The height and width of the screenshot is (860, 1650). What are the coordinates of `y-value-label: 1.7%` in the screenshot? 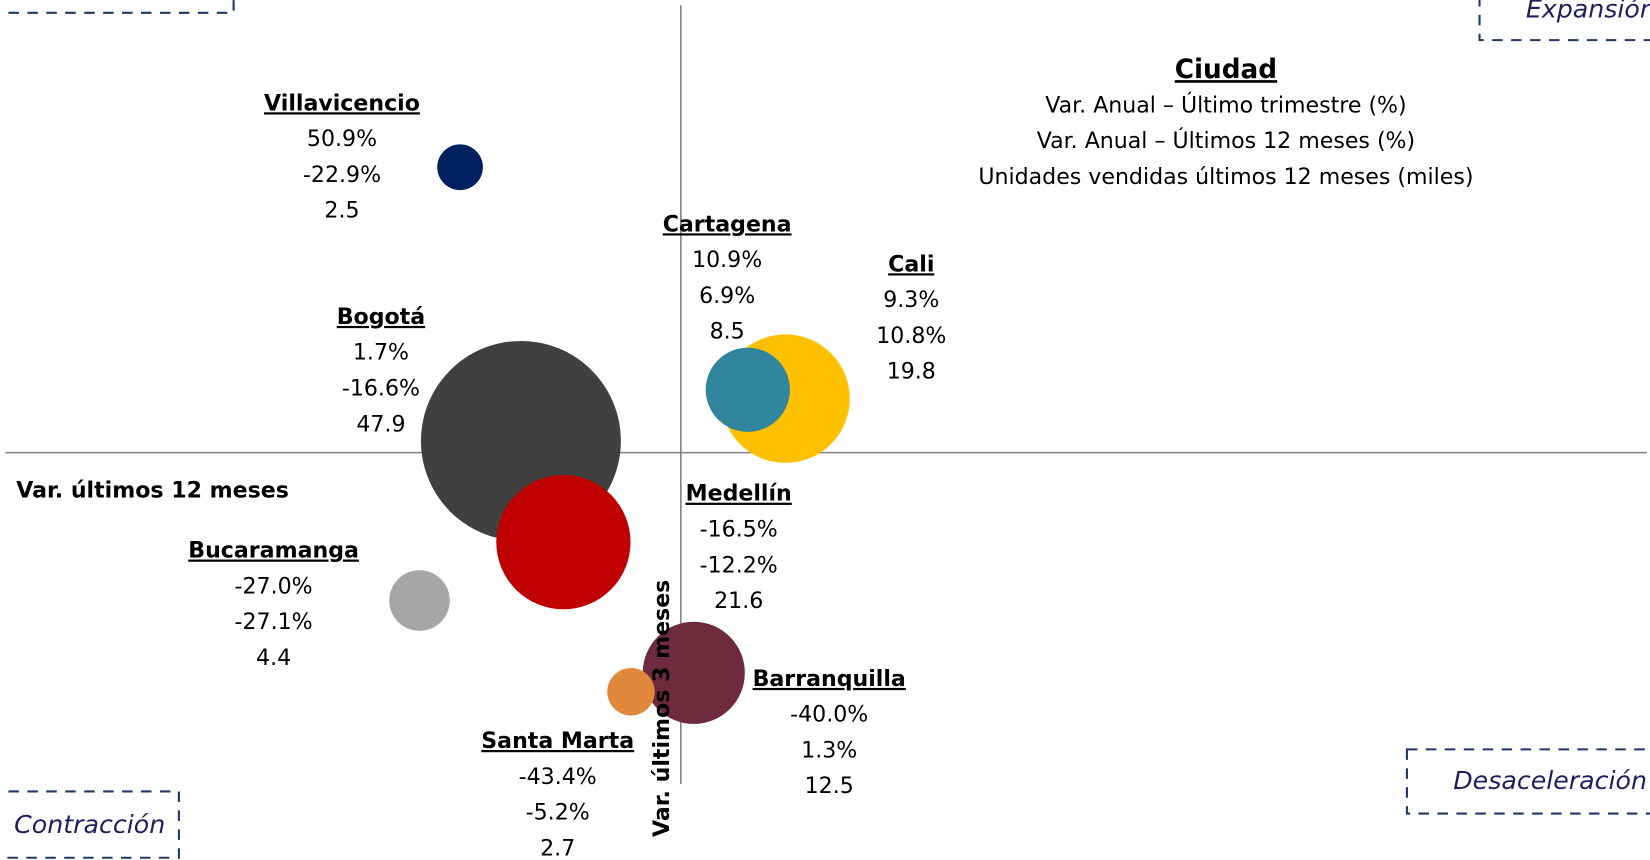 It's located at (381, 353).